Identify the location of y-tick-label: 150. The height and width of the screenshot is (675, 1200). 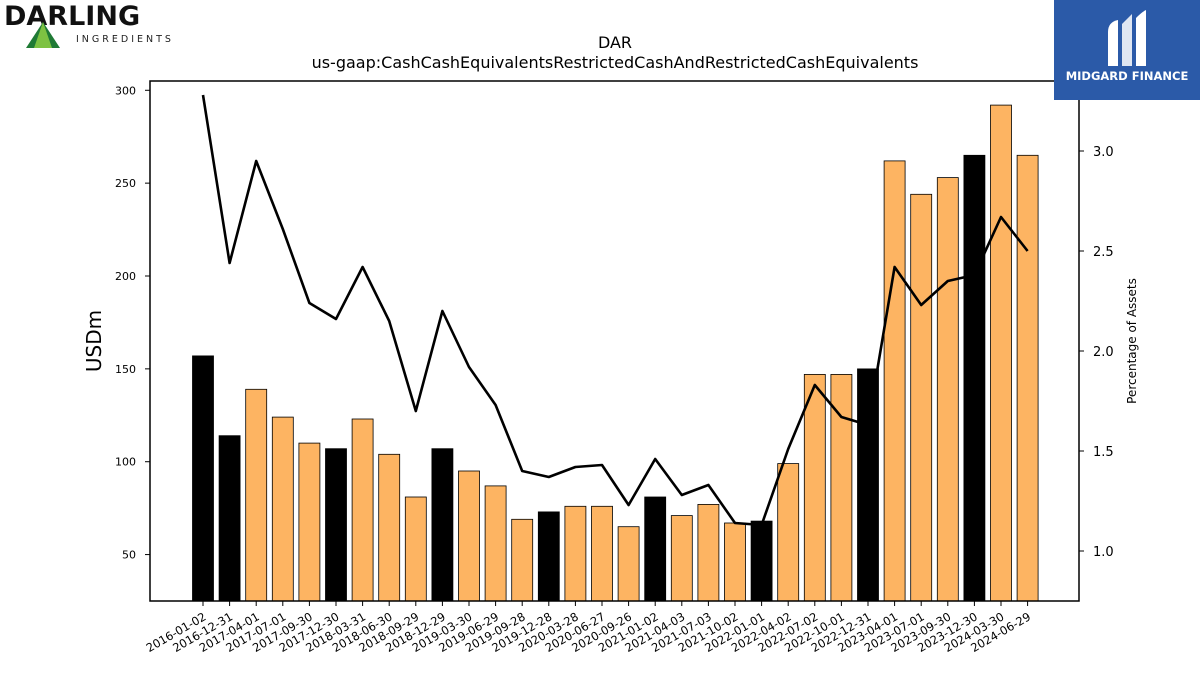
(125, 369).